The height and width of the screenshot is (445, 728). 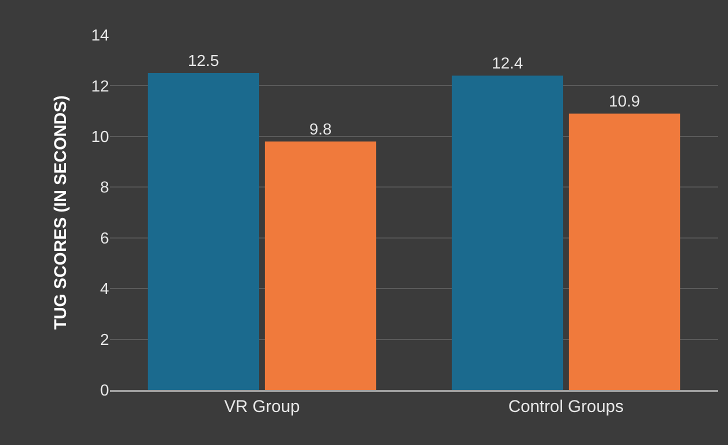 What do you see at coordinates (100, 137) in the screenshot?
I see `y-tick-label: 10` at bounding box center [100, 137].